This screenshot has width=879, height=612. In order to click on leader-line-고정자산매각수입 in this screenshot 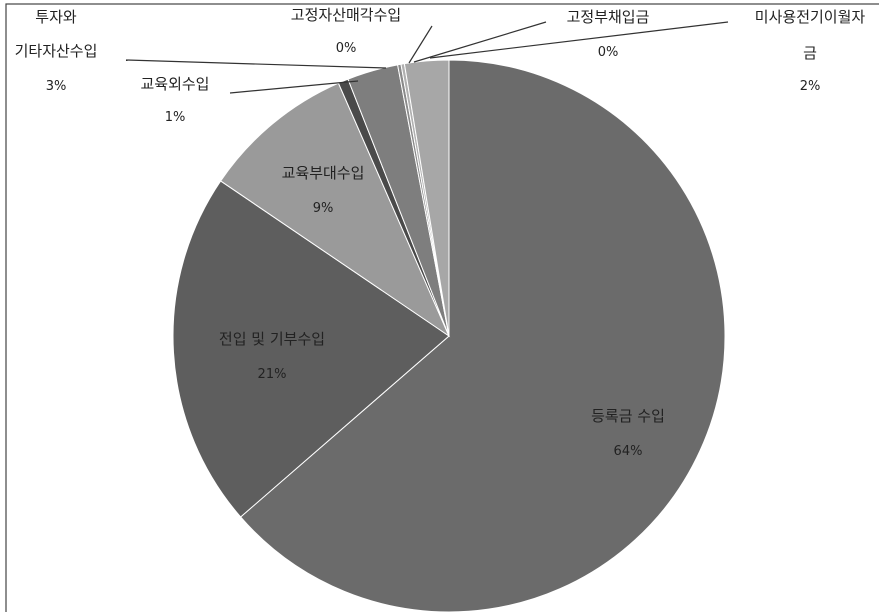, I will do `click(420, 44)`.